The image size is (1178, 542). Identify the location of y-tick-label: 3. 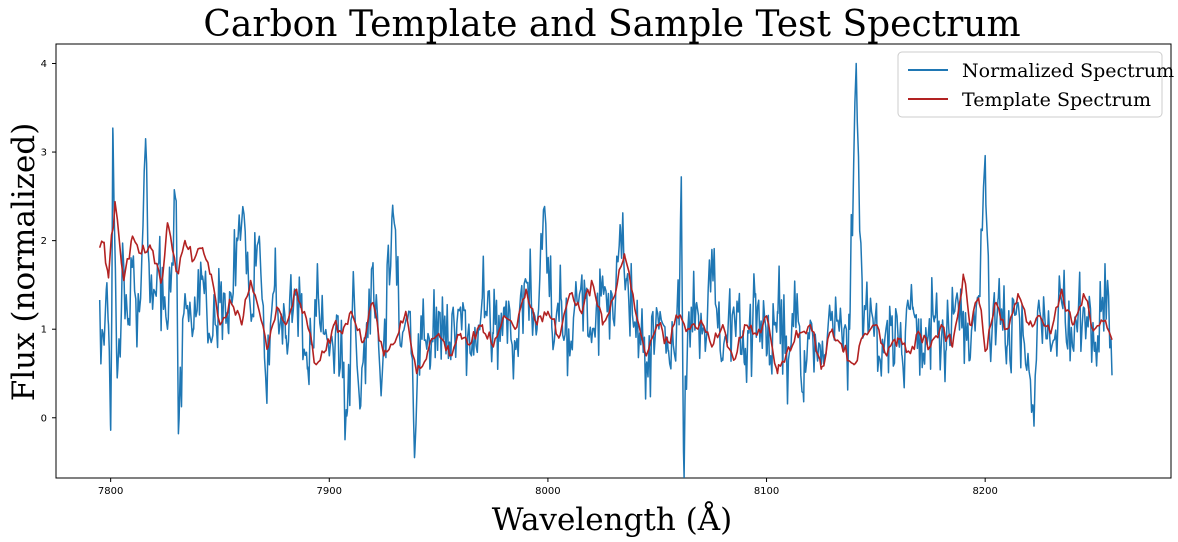
(44, 153).